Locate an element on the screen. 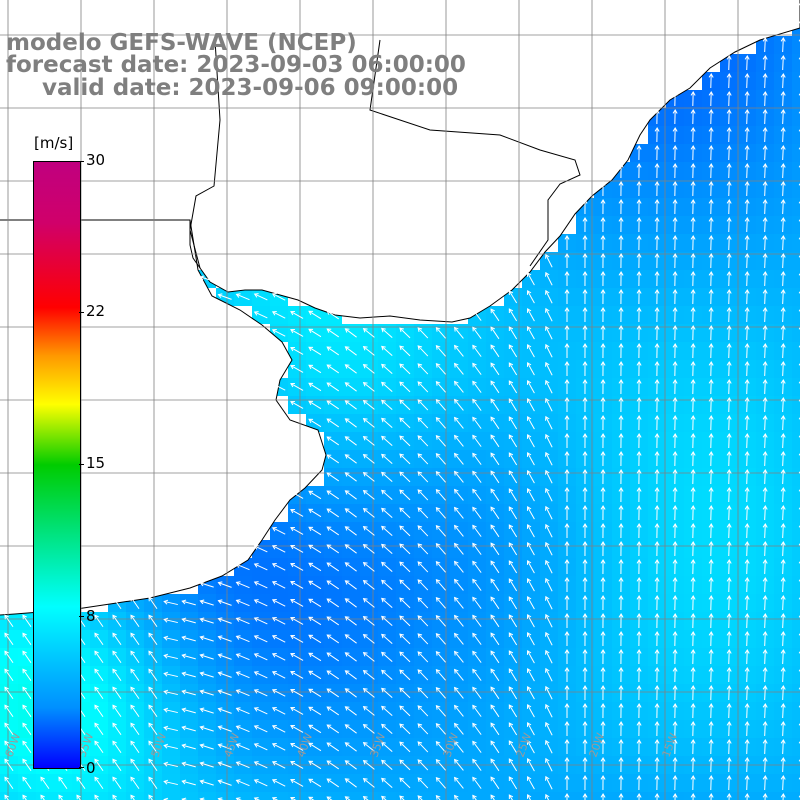 The image size is (800, 800). model-title: modelo GEFS-WAVE (NCEP) is located at coordinates (181, 43).